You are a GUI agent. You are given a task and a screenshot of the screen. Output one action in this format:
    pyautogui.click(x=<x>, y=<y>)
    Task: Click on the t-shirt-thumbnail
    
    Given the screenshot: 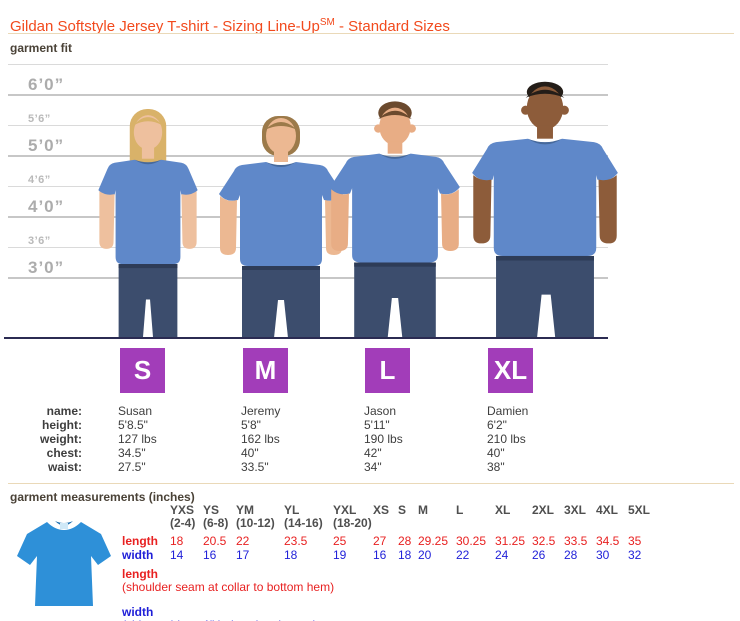 What is the action you would take?
    pyautogui.click(x=64, y=563)
    